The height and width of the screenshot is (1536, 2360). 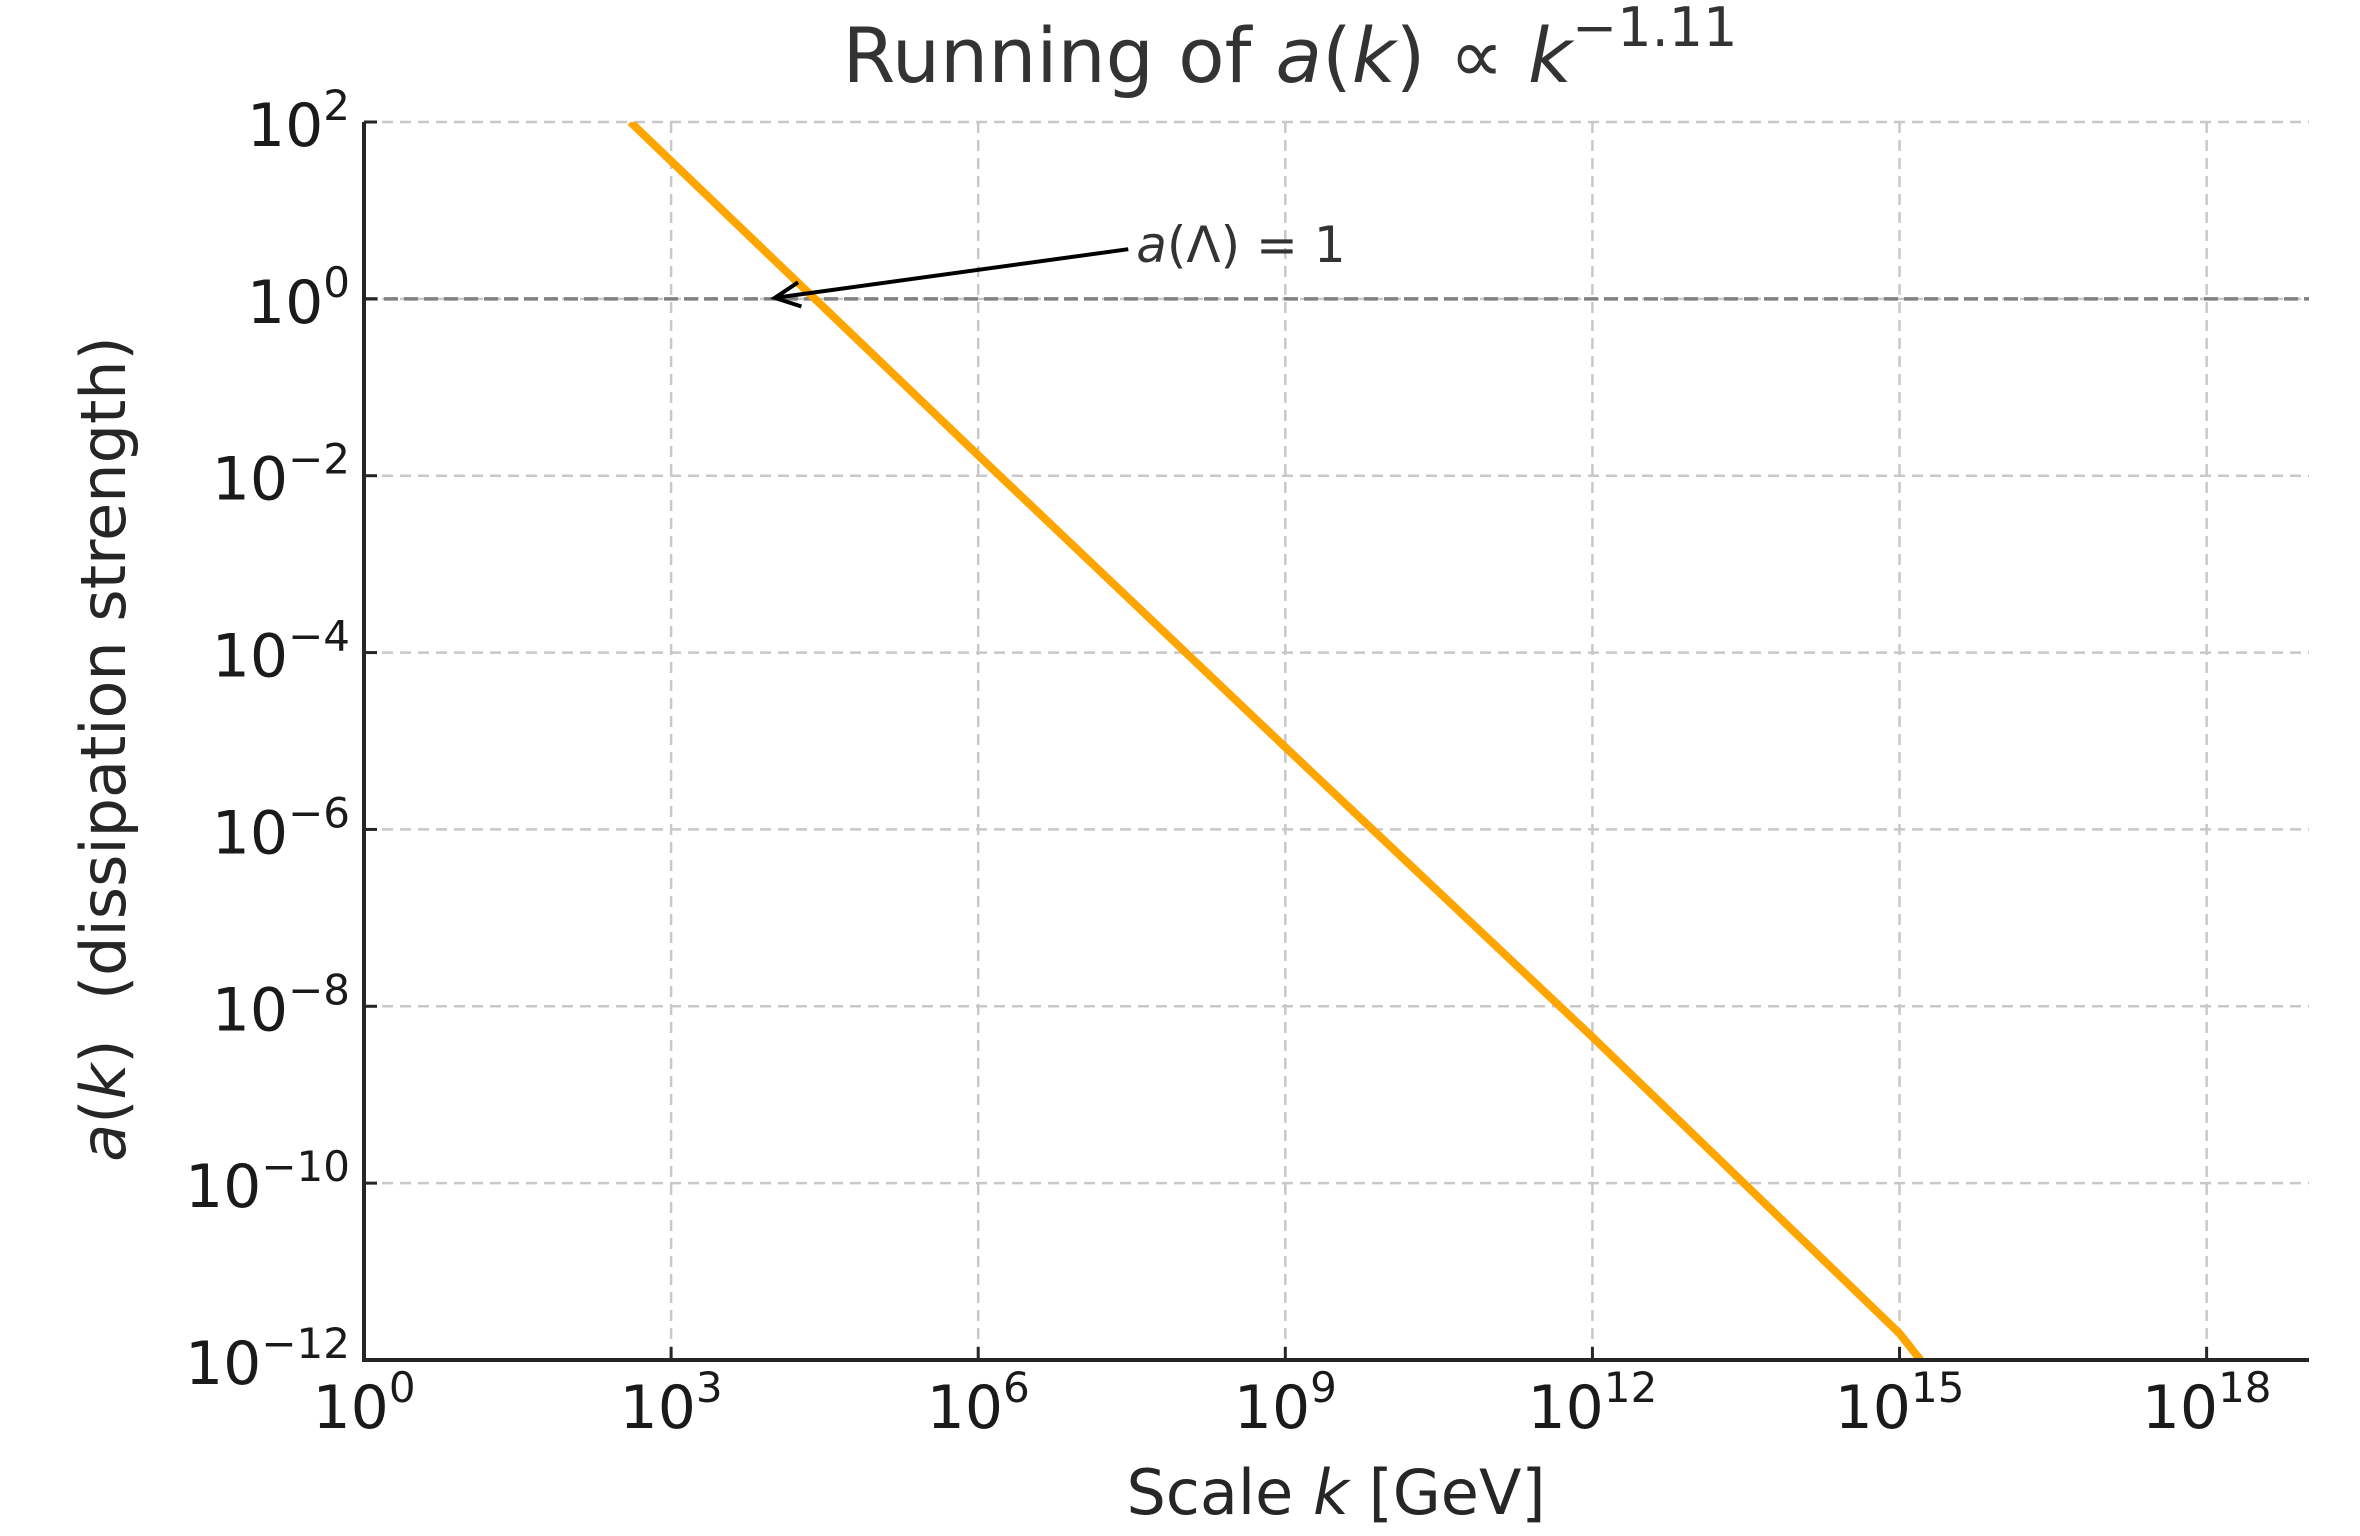 What do you see at coordinates (1289, 50) in the screenshot?
I see `chart-title: Running of a(k) ∝ k−1.11` at bounding box center [1289, 50].